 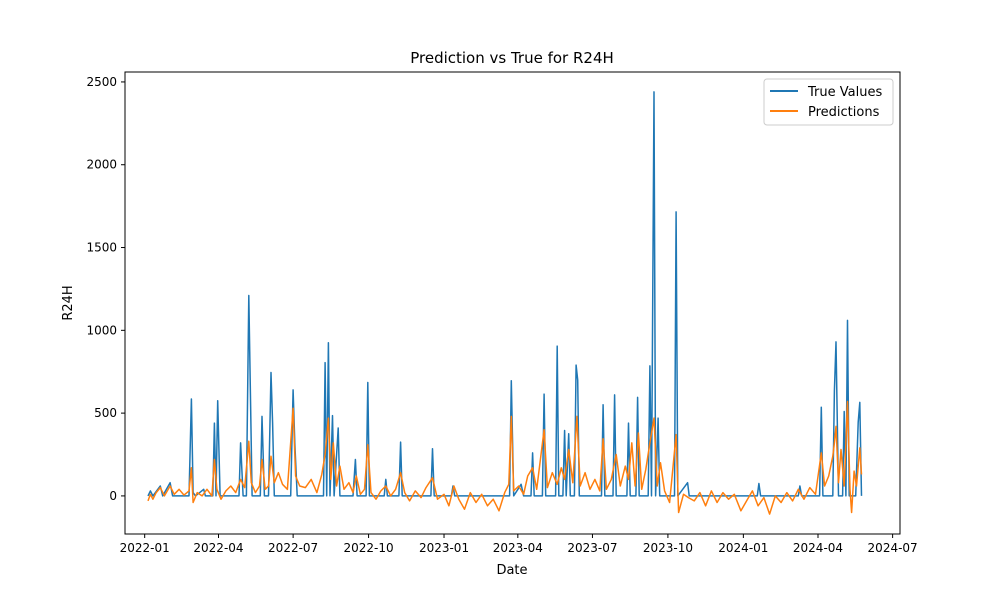 I want to click on y-tick-label: 2000, so click(x=101, y=165).